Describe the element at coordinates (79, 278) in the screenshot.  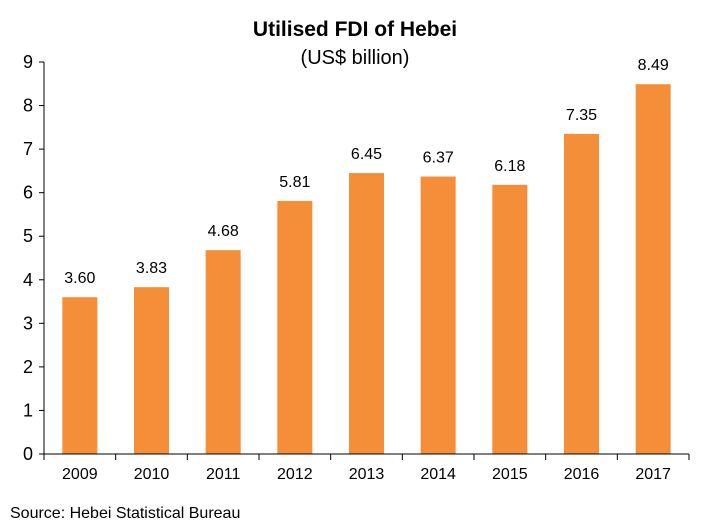
I see `data-label: 3.60` at that location.